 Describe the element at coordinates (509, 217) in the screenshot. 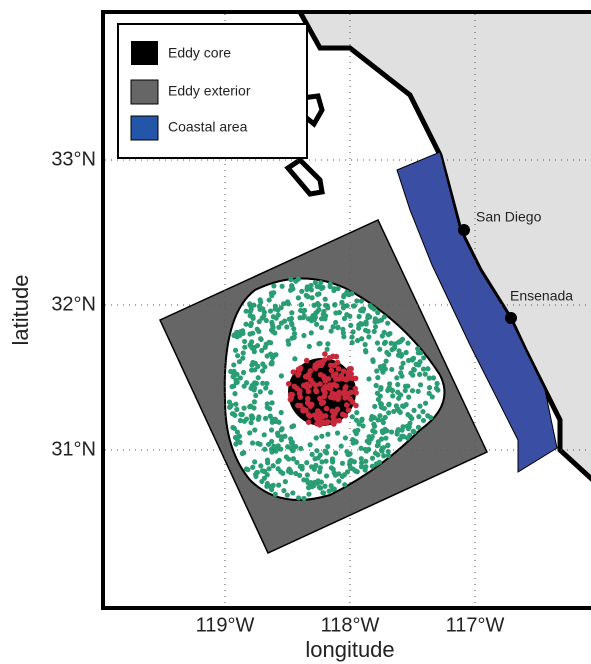

I see `city-label: San Diego` at that location.